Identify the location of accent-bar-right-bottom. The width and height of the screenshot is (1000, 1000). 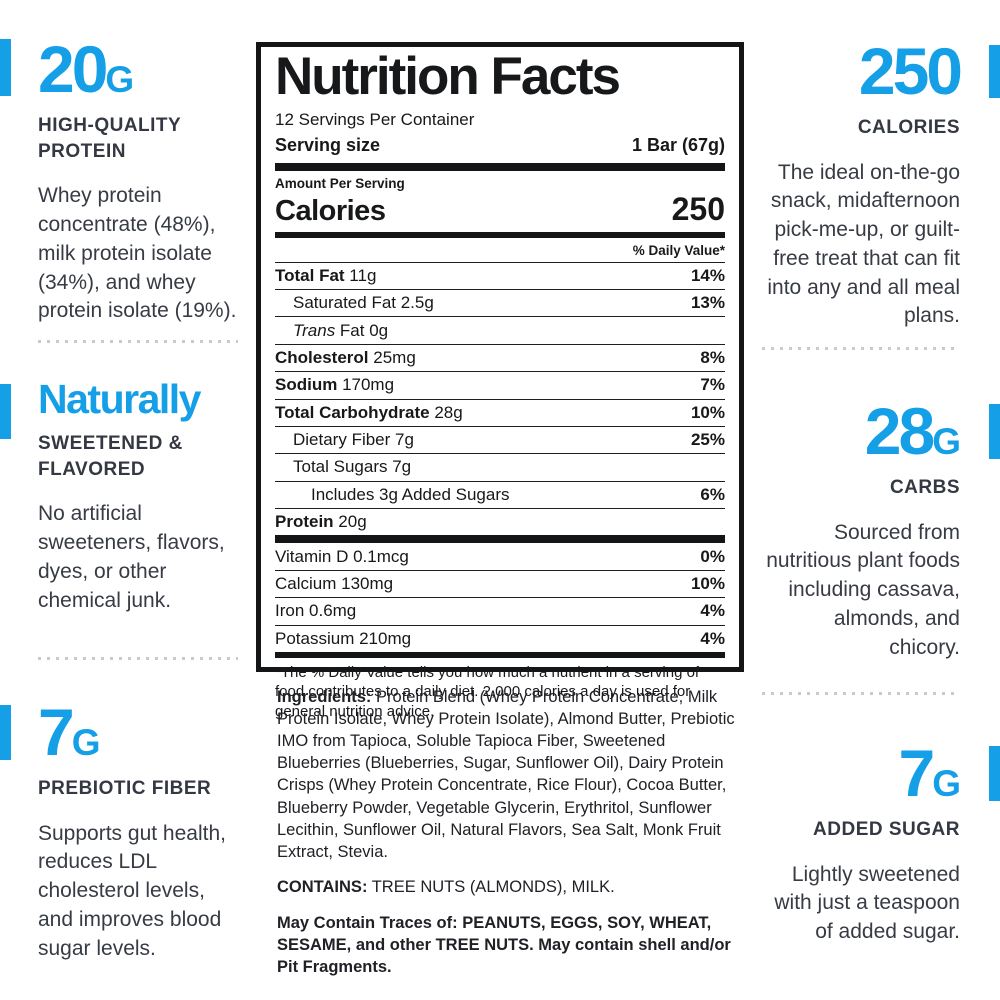
(994, 773).